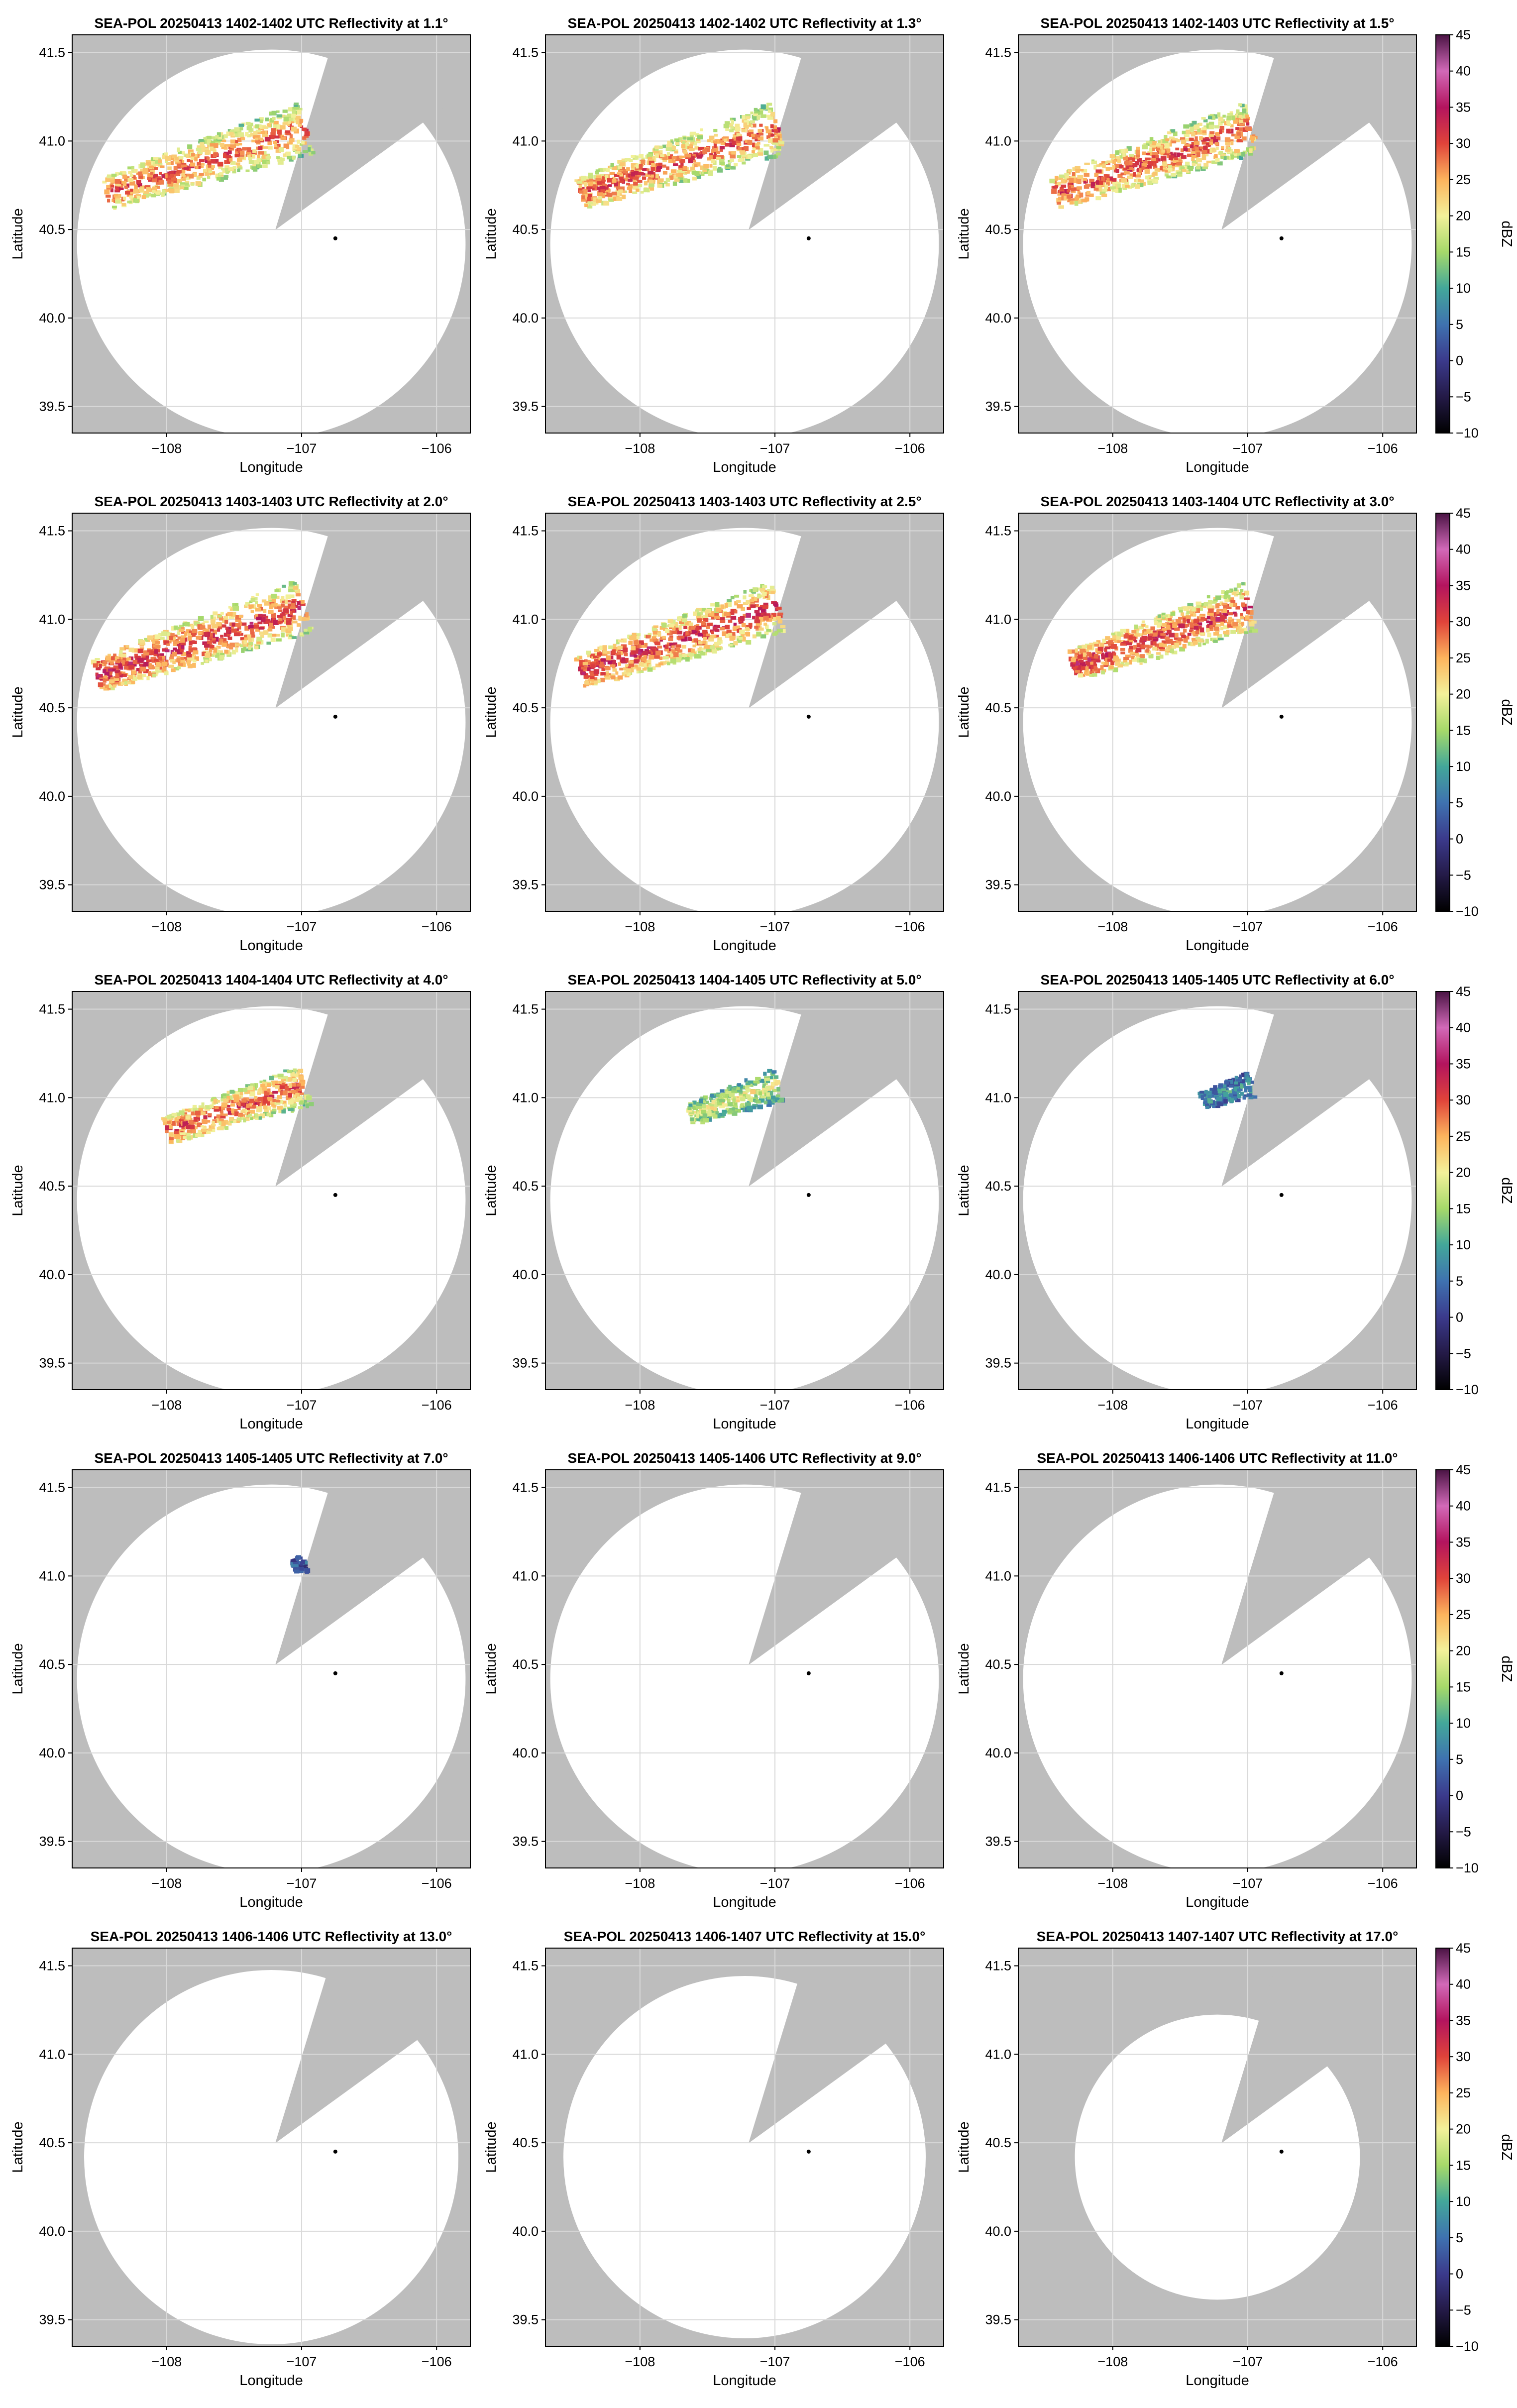 This screenshot has width=1517, height=2408. I want to click on y-axis-label: Latitude, so click(964, 712).